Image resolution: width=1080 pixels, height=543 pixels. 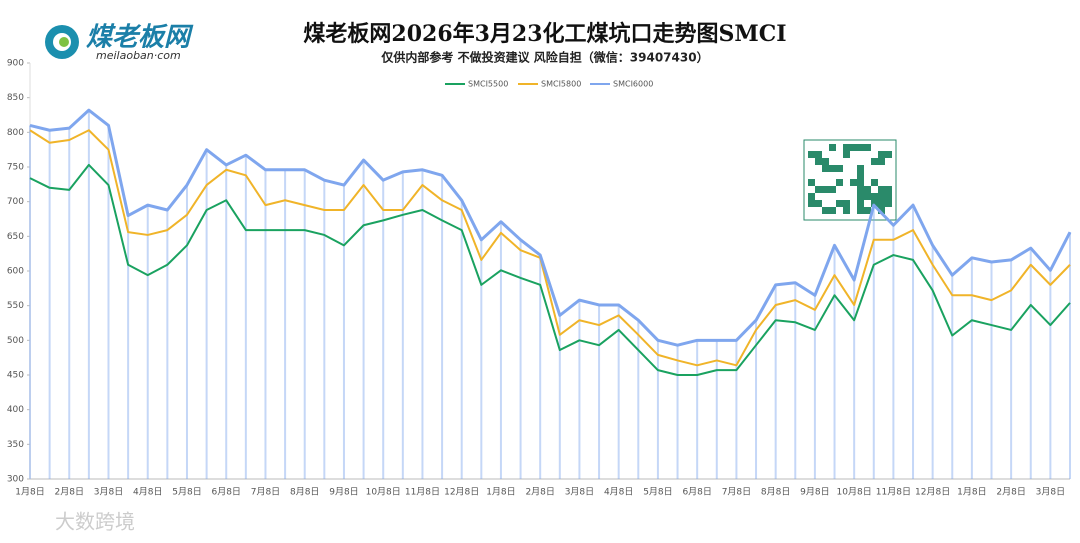 I want to click on y-tick-label: 300, so click(x=15, y=480).